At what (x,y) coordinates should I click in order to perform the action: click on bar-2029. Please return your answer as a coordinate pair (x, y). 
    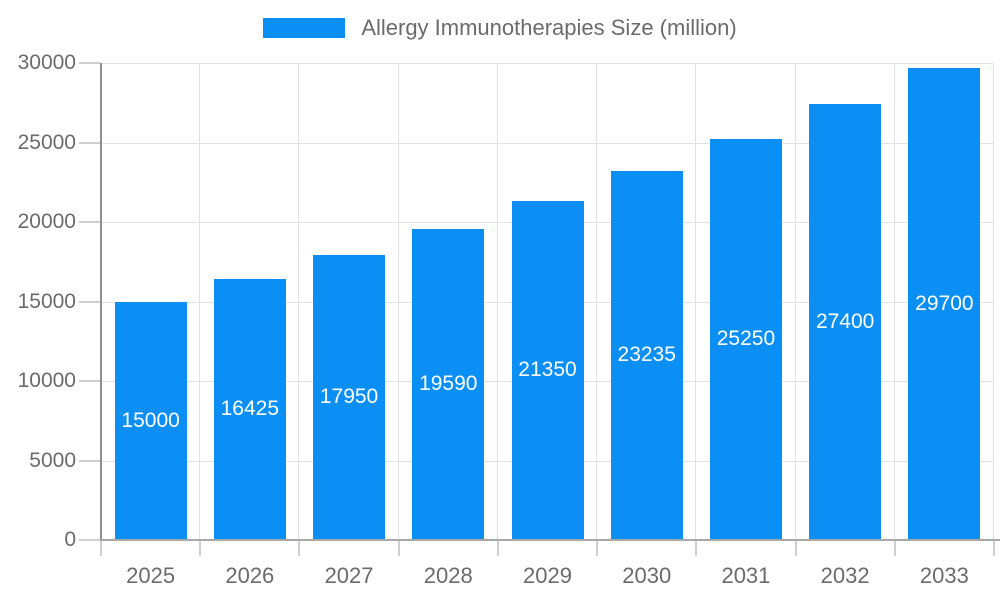
    Looking at the image, I should click on (547, 370).